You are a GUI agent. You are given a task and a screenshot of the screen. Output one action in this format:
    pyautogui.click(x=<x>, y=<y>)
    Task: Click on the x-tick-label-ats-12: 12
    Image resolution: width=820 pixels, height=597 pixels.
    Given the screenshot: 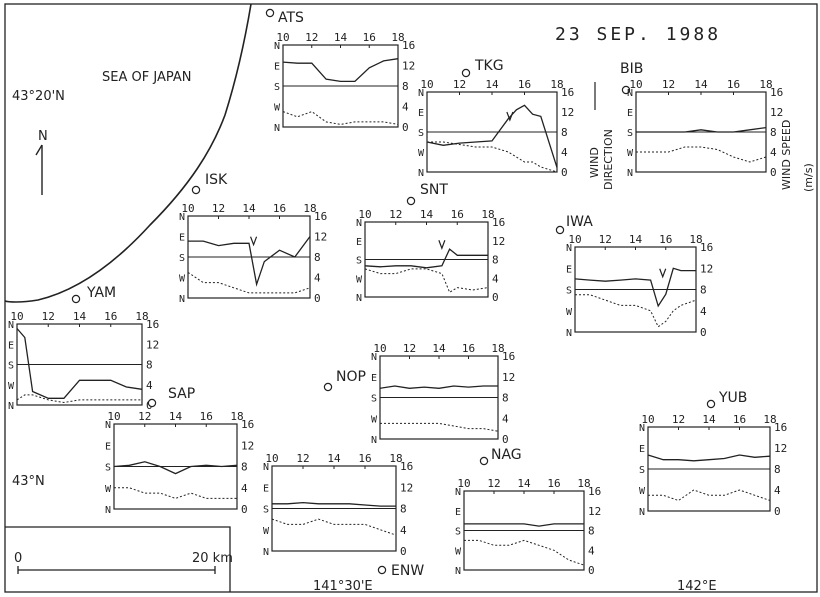 What is the action you would take?
    pyautogui.click(x=311, y=37)
    